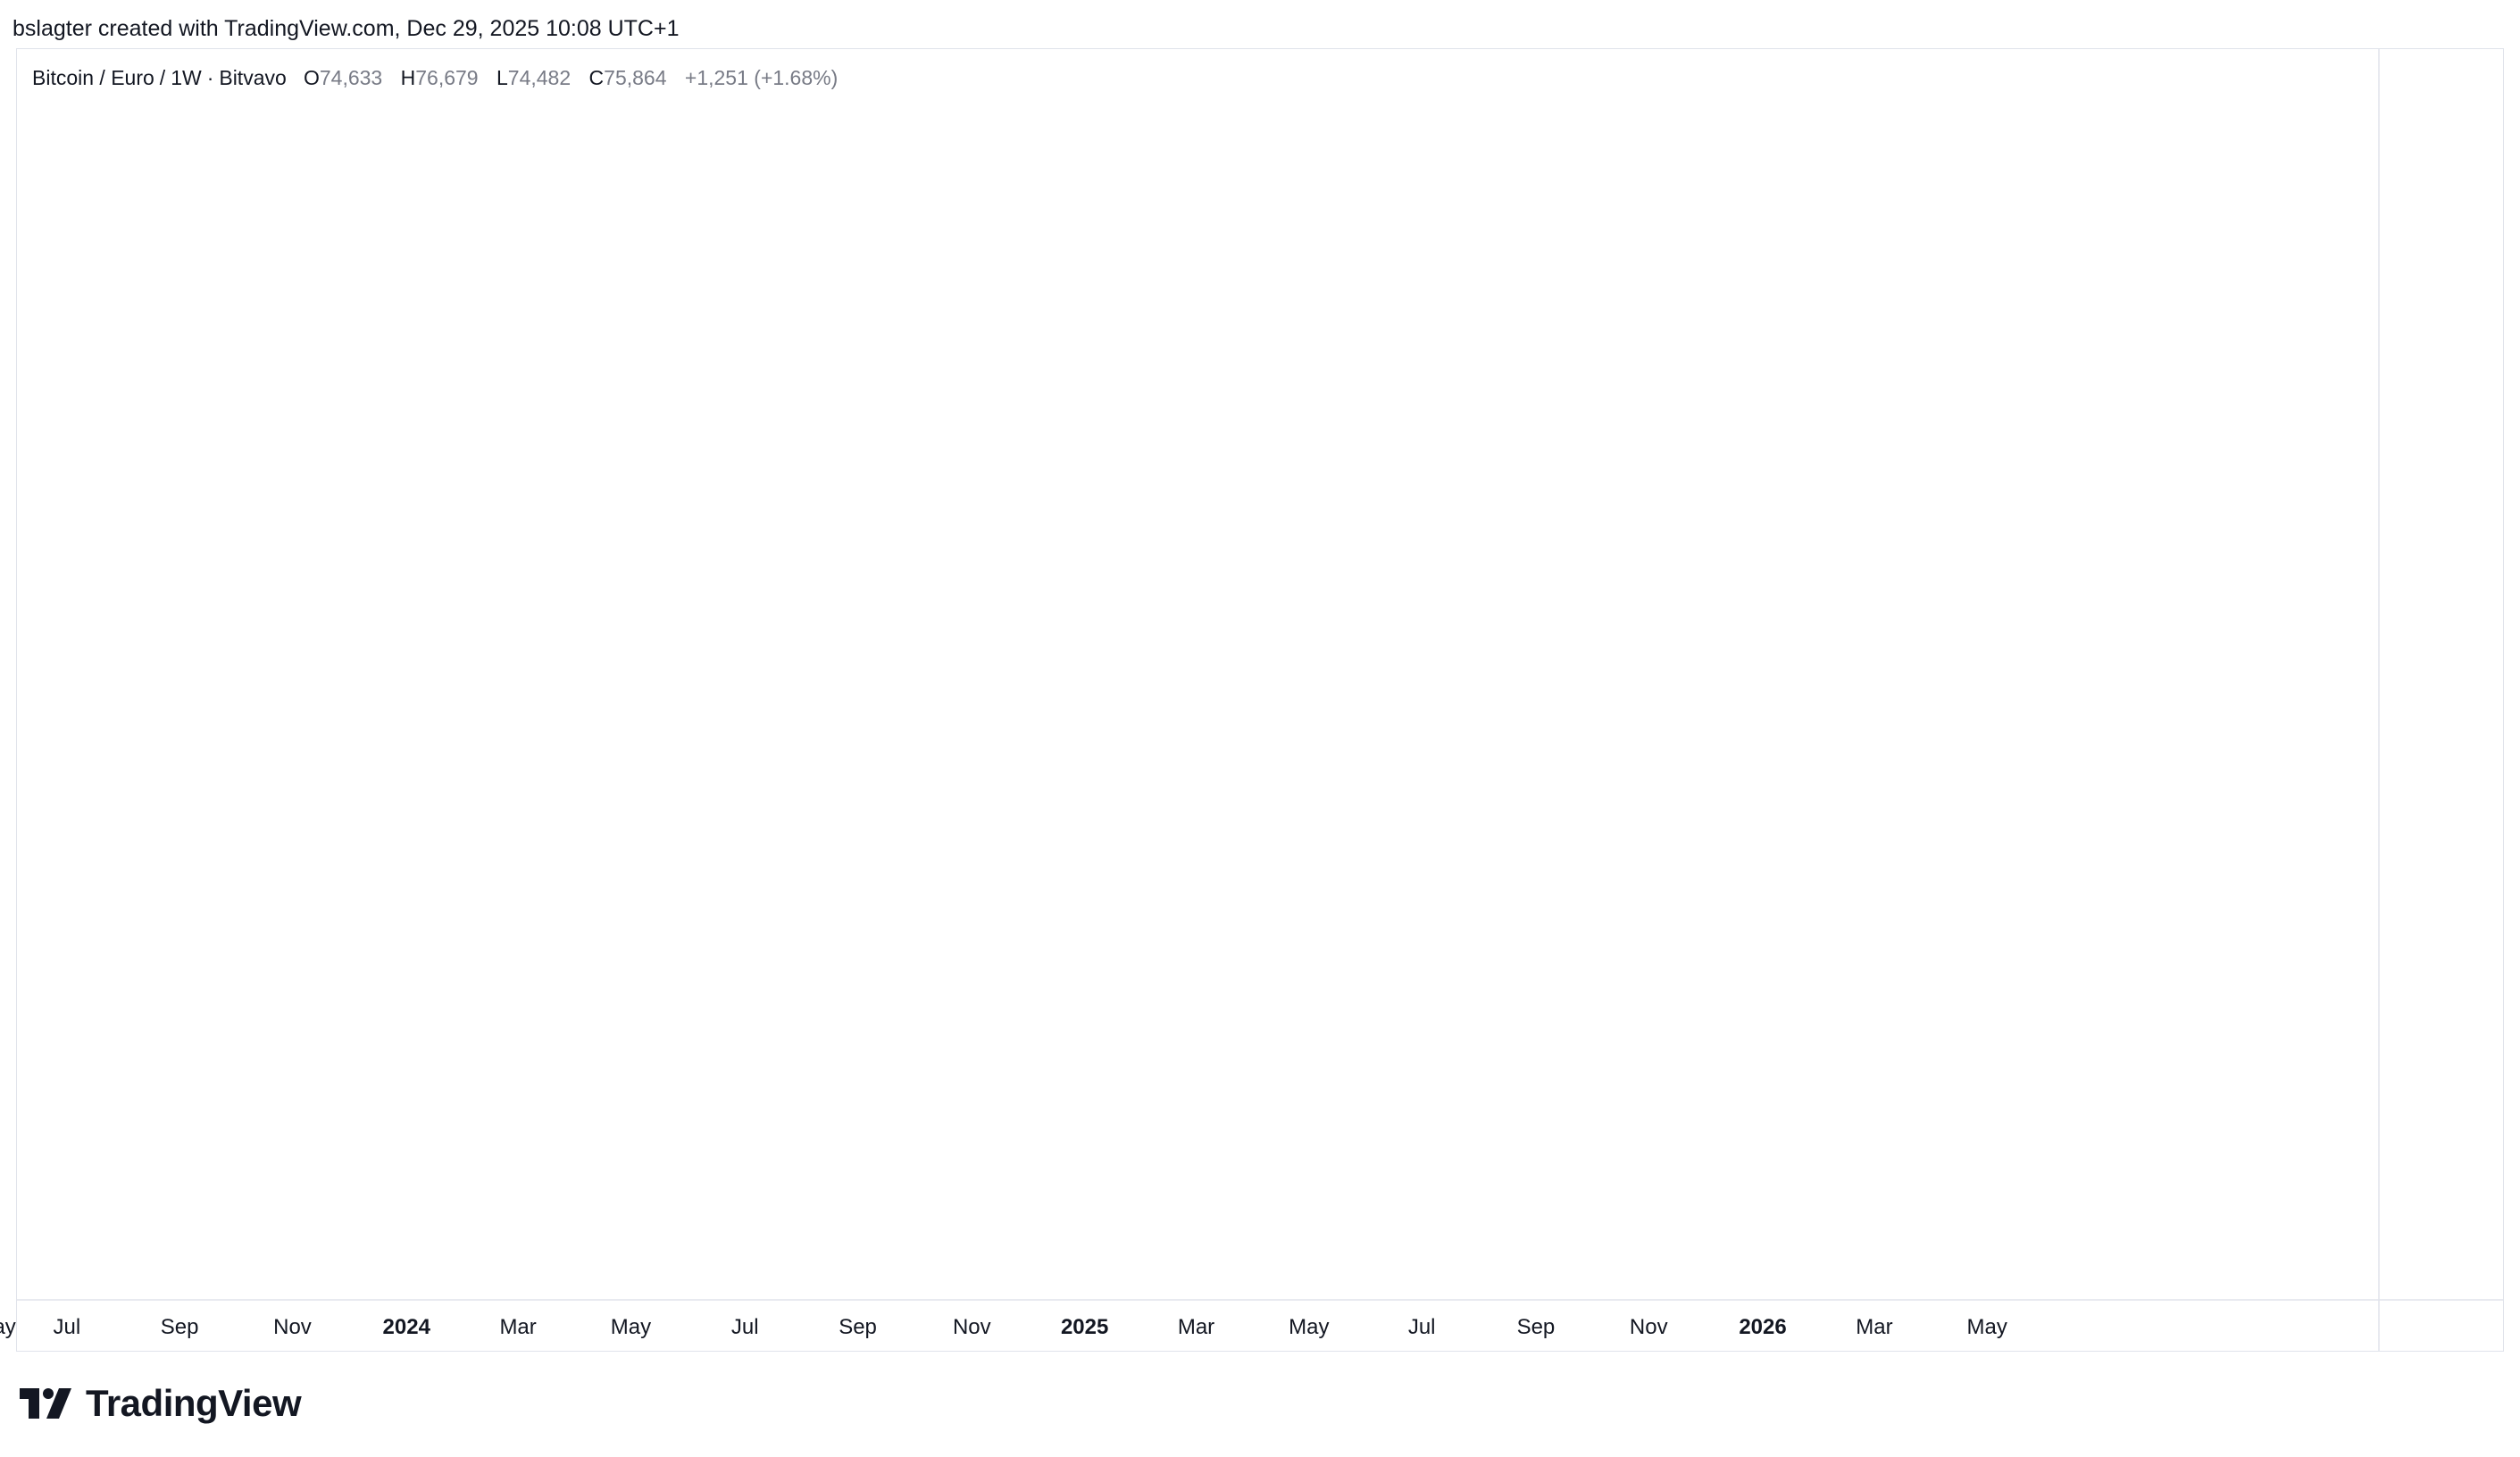 The height and width of the screenshot is (1457, 2520). Describe the element at coordinates (194, 1403) in the screenshot. I see `tradingview-wordmark: TradingView` at that location.